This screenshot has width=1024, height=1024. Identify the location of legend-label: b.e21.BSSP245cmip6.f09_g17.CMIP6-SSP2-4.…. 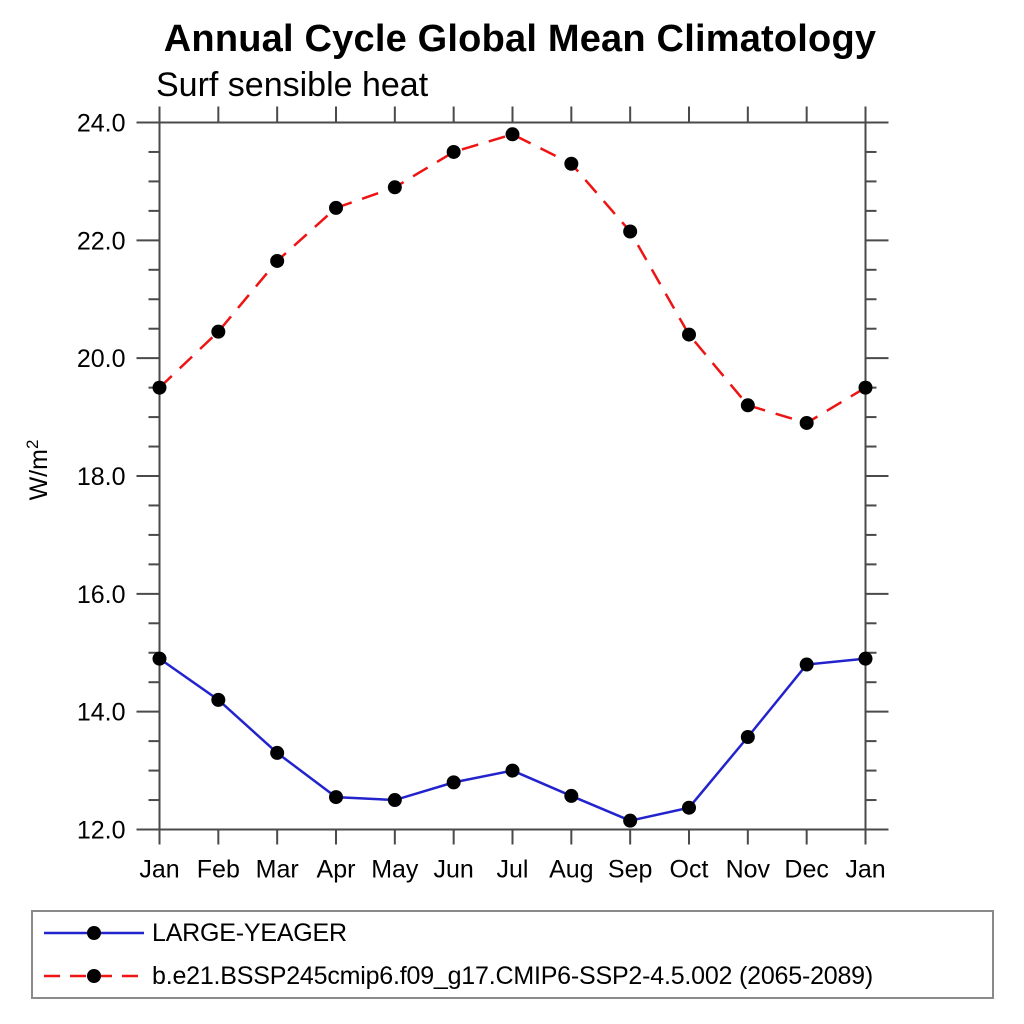
(513, 975).